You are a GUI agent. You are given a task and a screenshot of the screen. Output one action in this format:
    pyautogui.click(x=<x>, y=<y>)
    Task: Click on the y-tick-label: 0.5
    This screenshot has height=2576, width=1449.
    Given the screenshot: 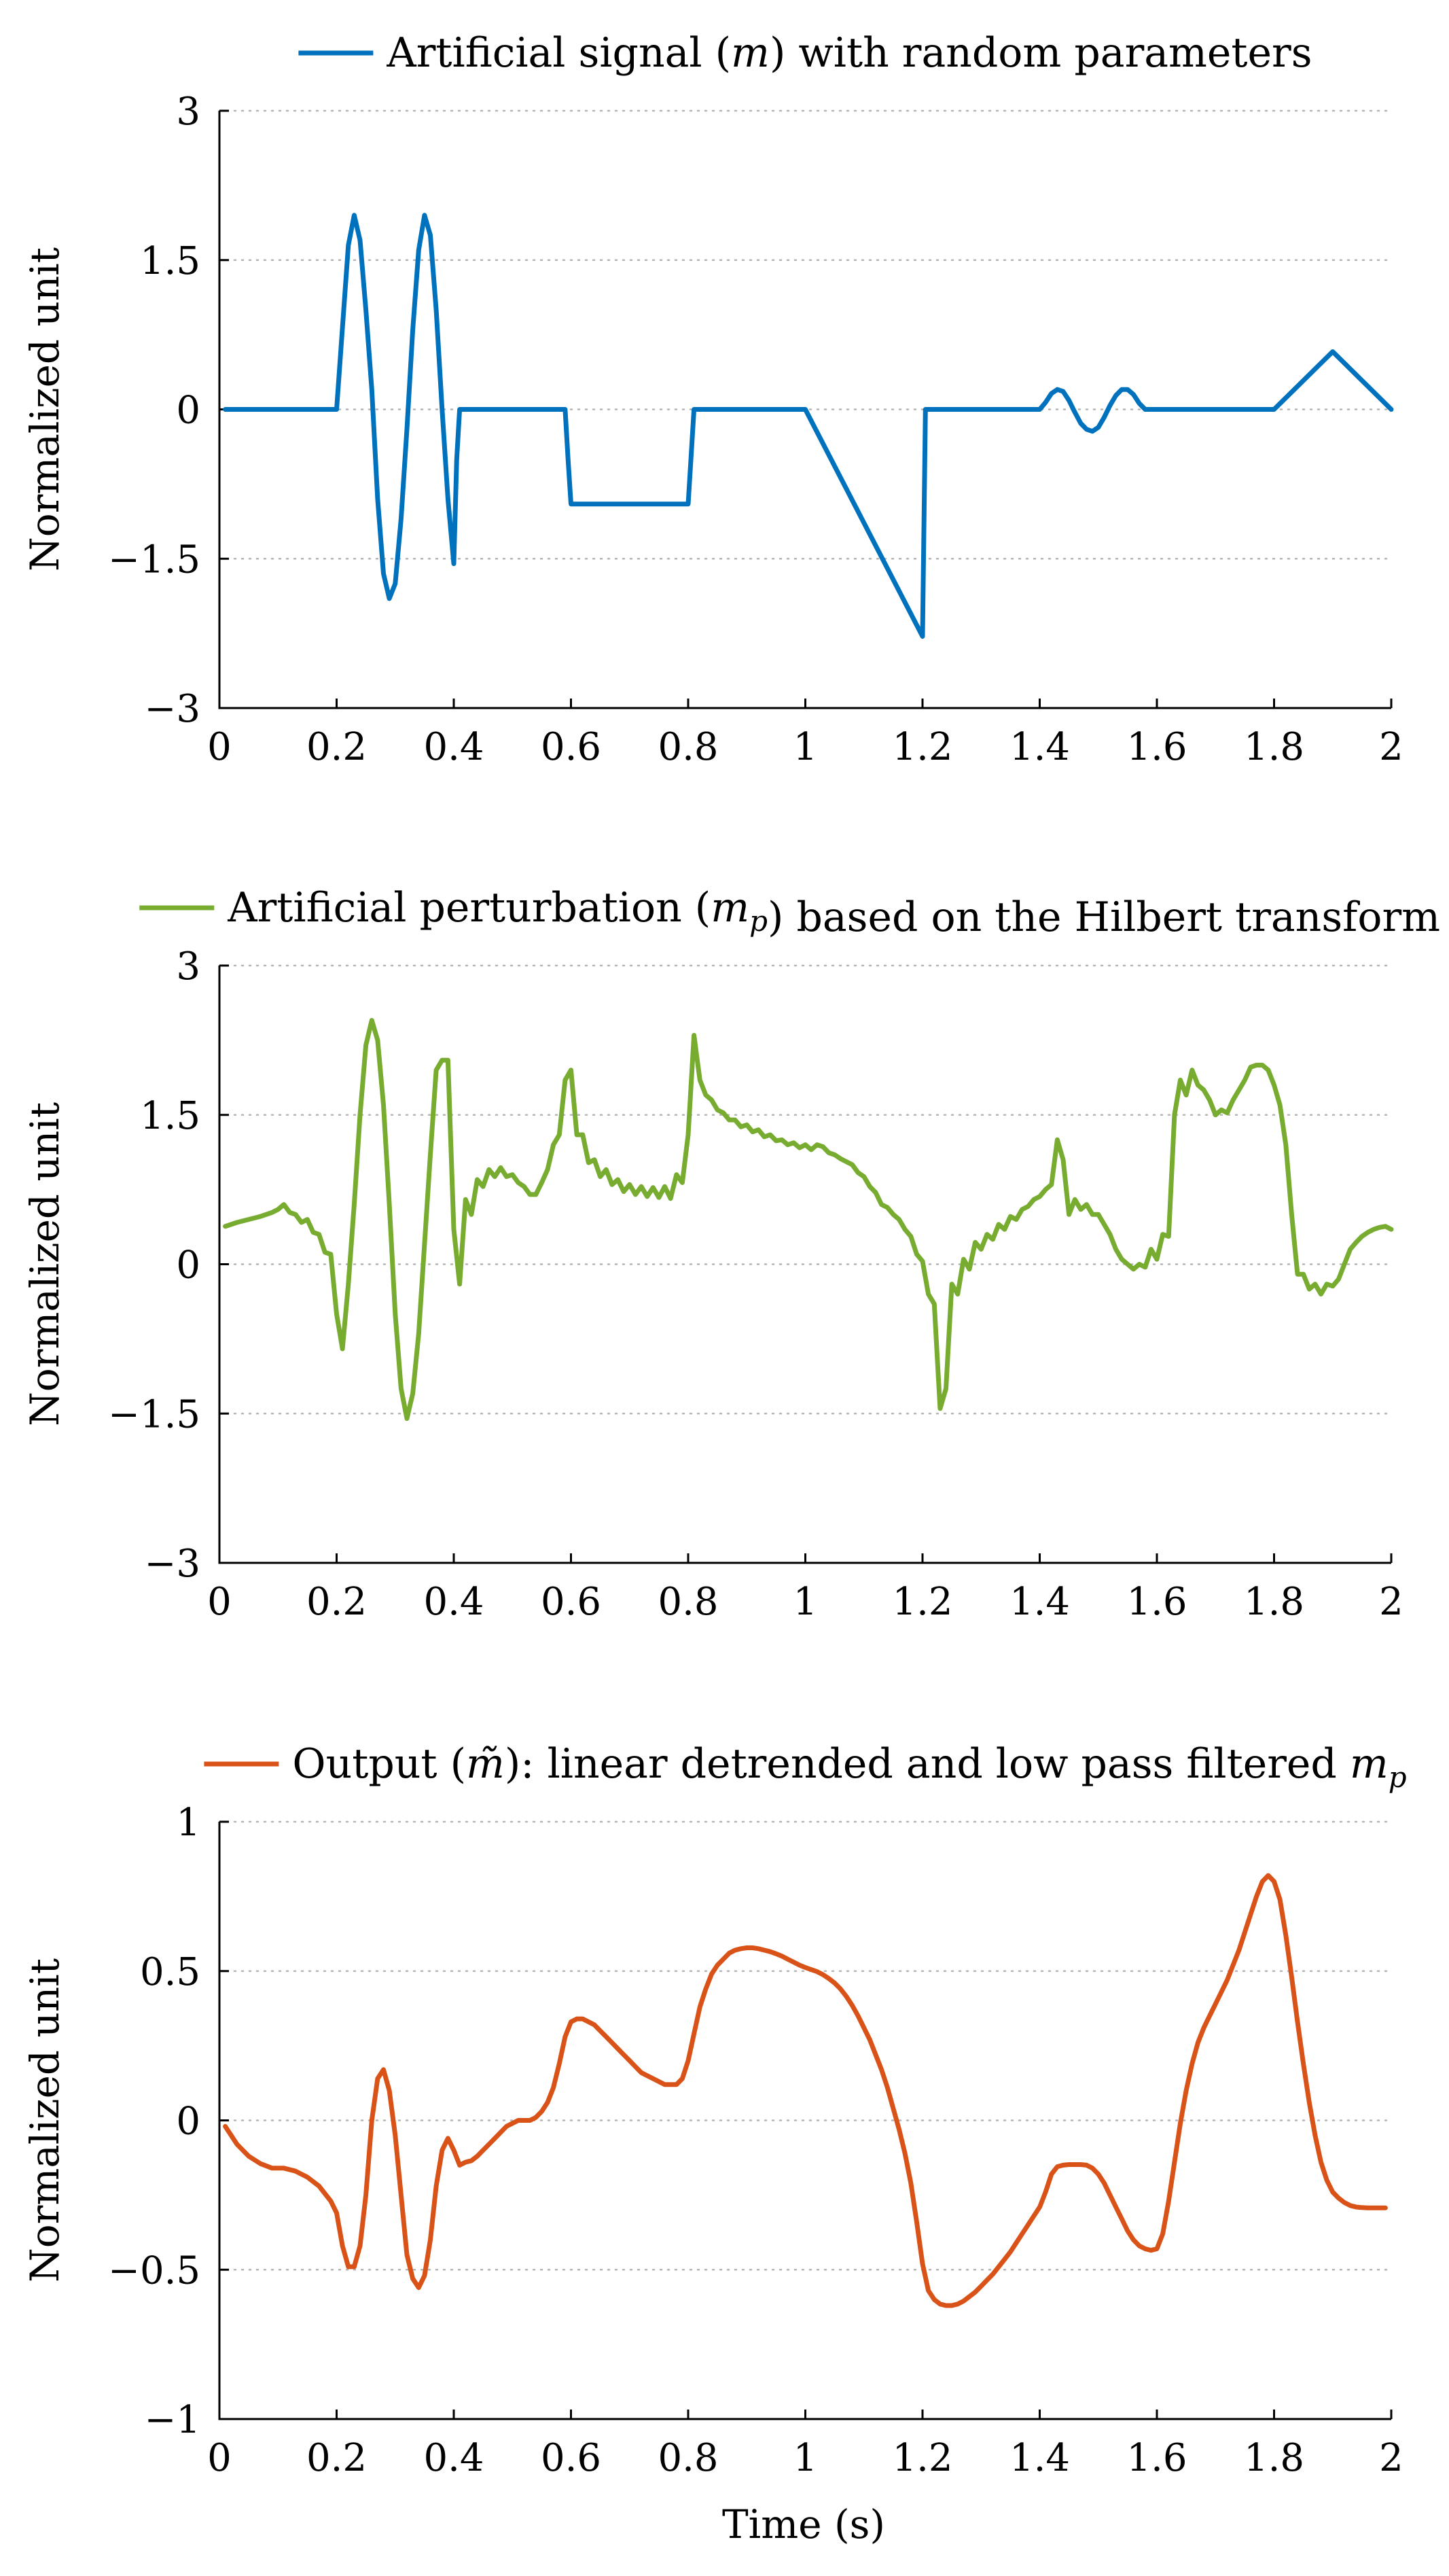 What is the action you would take?
    pyautogui.click(x=170, y=1972)
    